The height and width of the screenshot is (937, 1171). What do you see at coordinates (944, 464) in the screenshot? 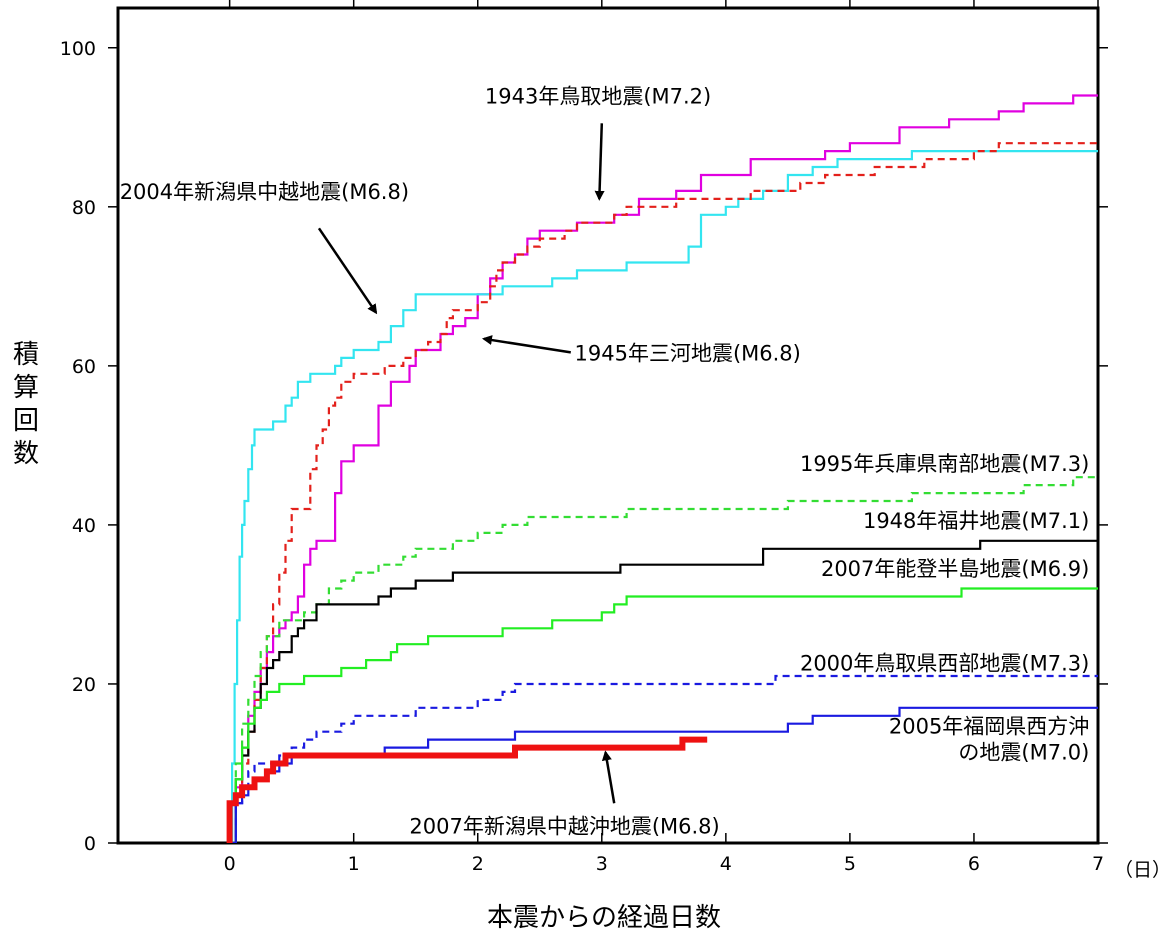
I see `annotation-label: 1995年兵庫県南部地震(M7.3)` at bounding box center [944, 464].